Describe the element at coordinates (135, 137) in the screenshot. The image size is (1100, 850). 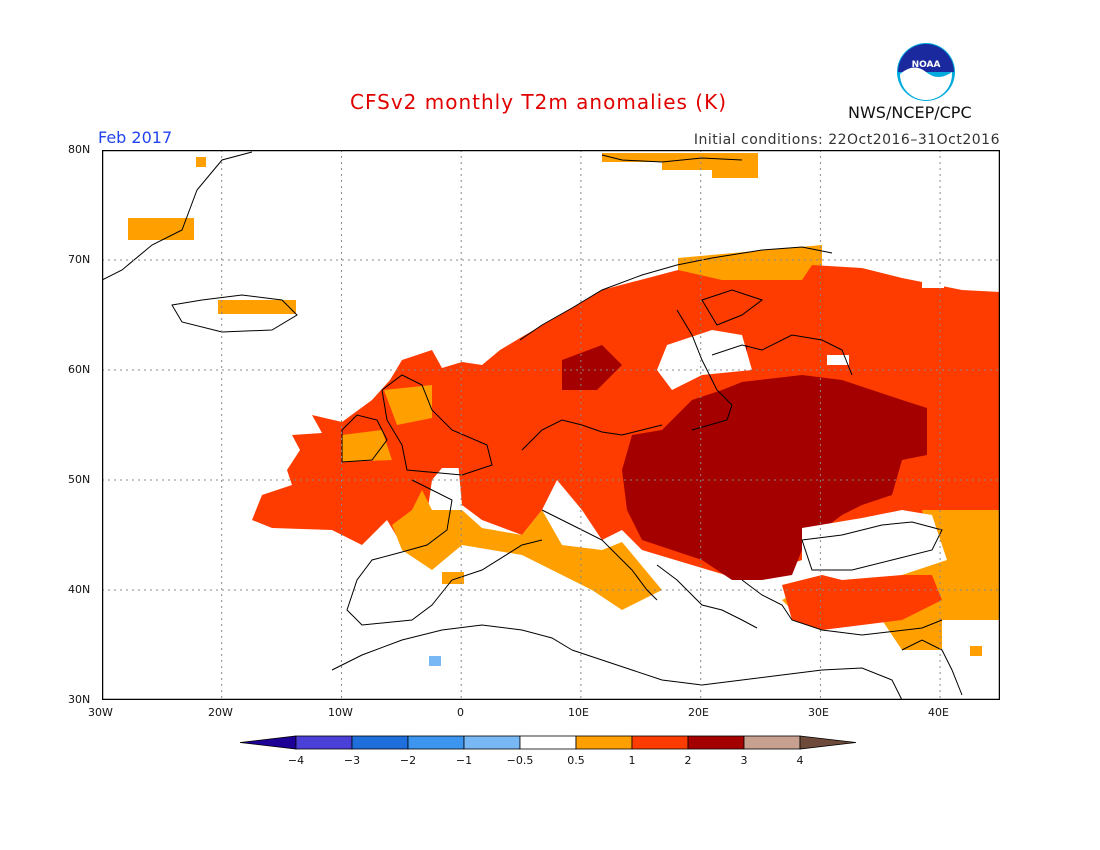
I see `forecast-month-label: Feb 2017` at that location.